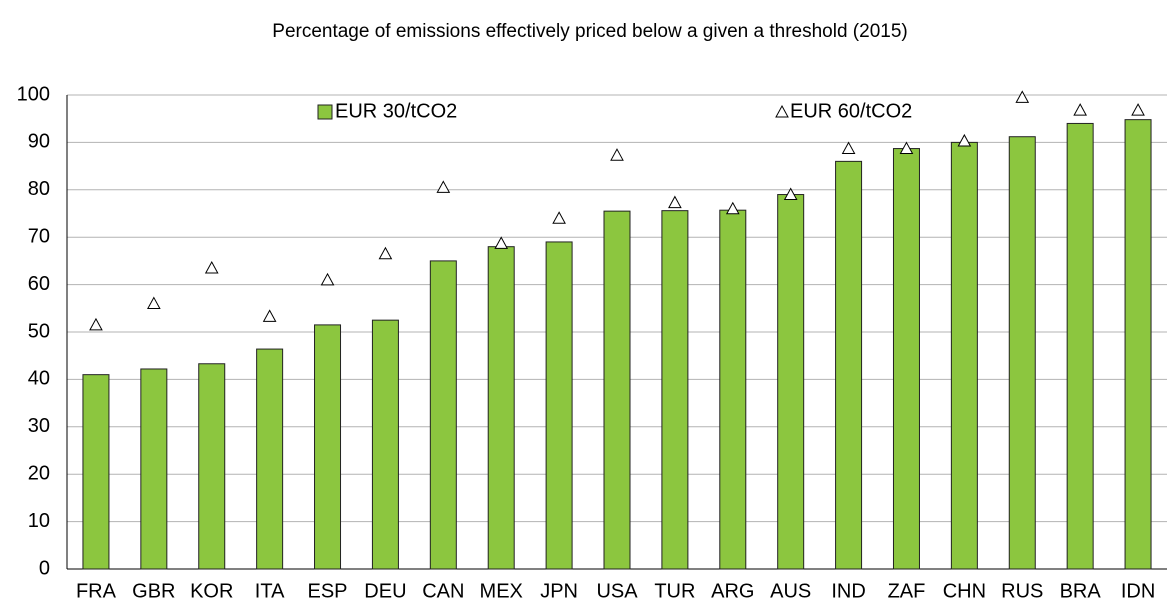  What do you see at coordinates (39, 521) in the screenshot?
I see `y-tick-label: 10` at bounding box center [39, 521].